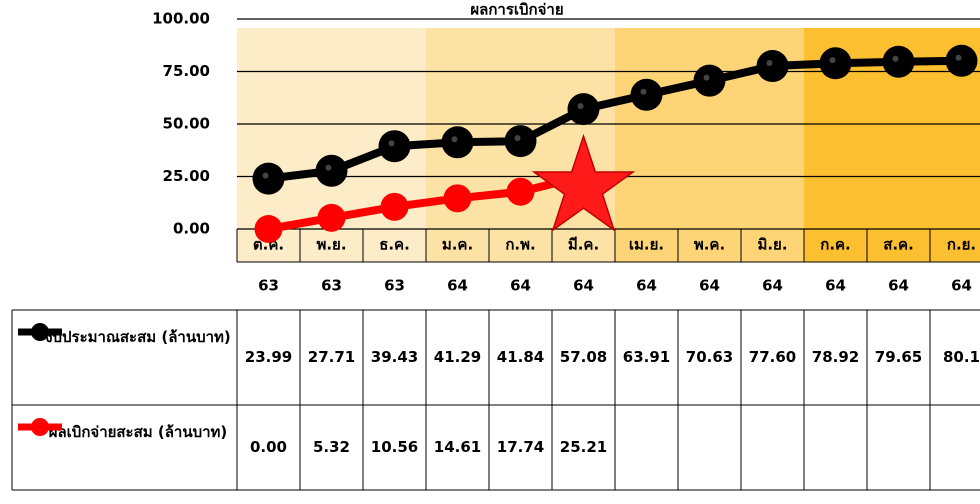 The width and height of the screenshot is (980, 504). Describe the element at coordinates (583, 183) in the screenshot. I see `star-marker` at that location.